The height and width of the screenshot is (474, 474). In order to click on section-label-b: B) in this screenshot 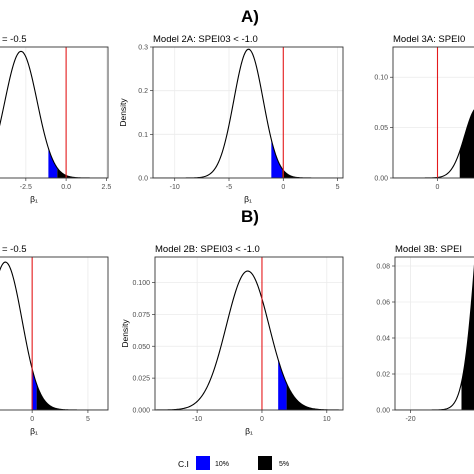, I will do `click(250, 216)`.